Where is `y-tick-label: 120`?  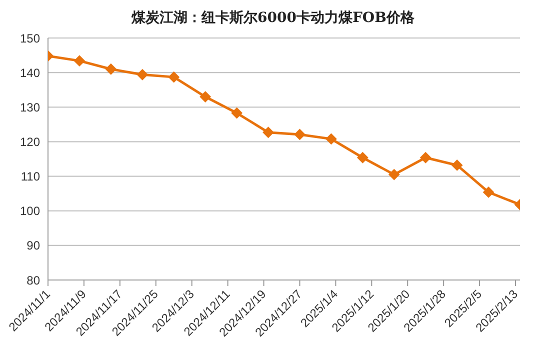 y-tick-label: 120 is located at coordinates (30, 141).